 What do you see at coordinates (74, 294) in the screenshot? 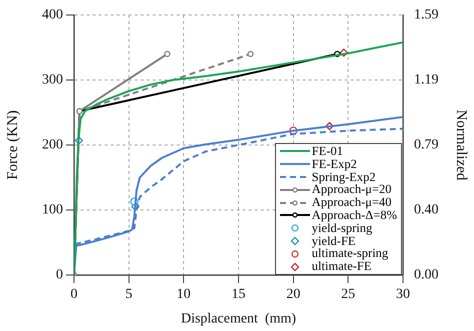
I see `x-tick-label: 0` at bounding box center [74, 294].